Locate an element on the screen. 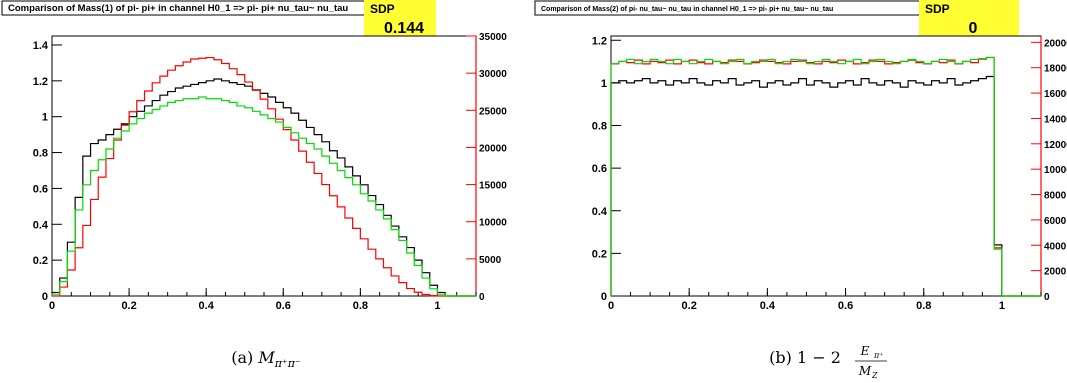  y-right-tick-label: 6000 is located at coordinates (1055, 221).